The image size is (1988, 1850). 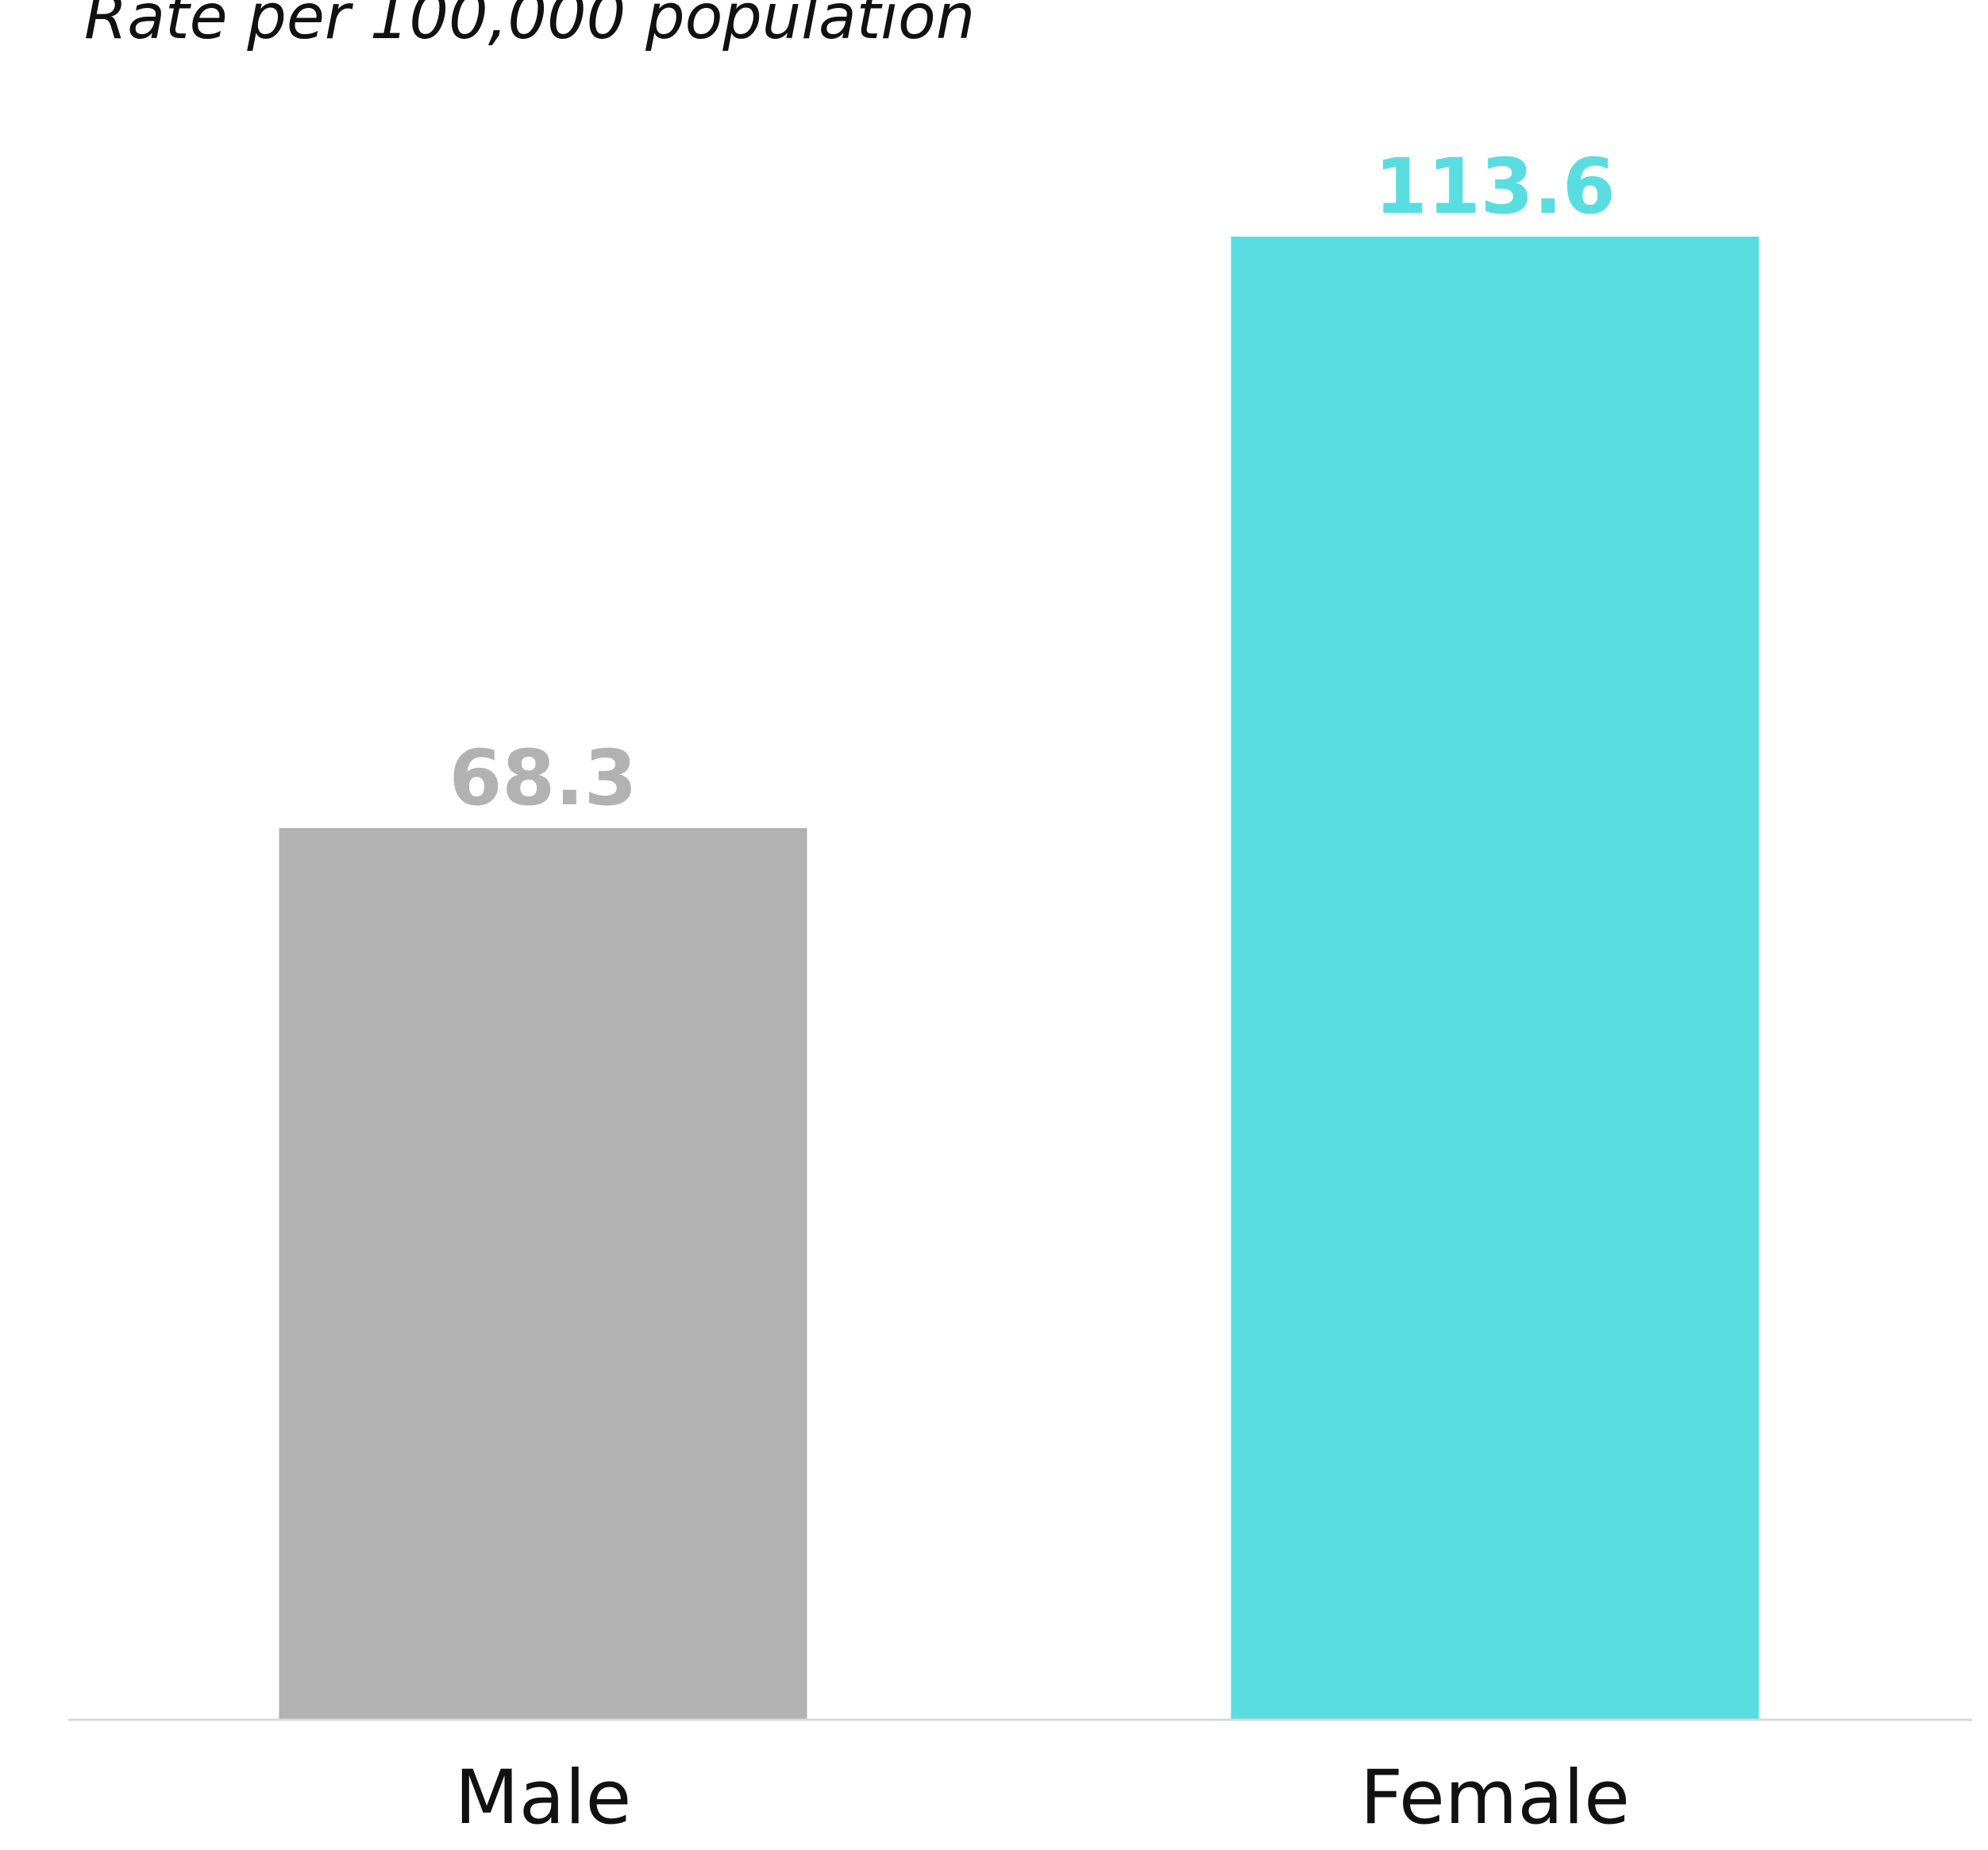 I want to click on category-label-female: Female, so click(x=1495, y=1798).